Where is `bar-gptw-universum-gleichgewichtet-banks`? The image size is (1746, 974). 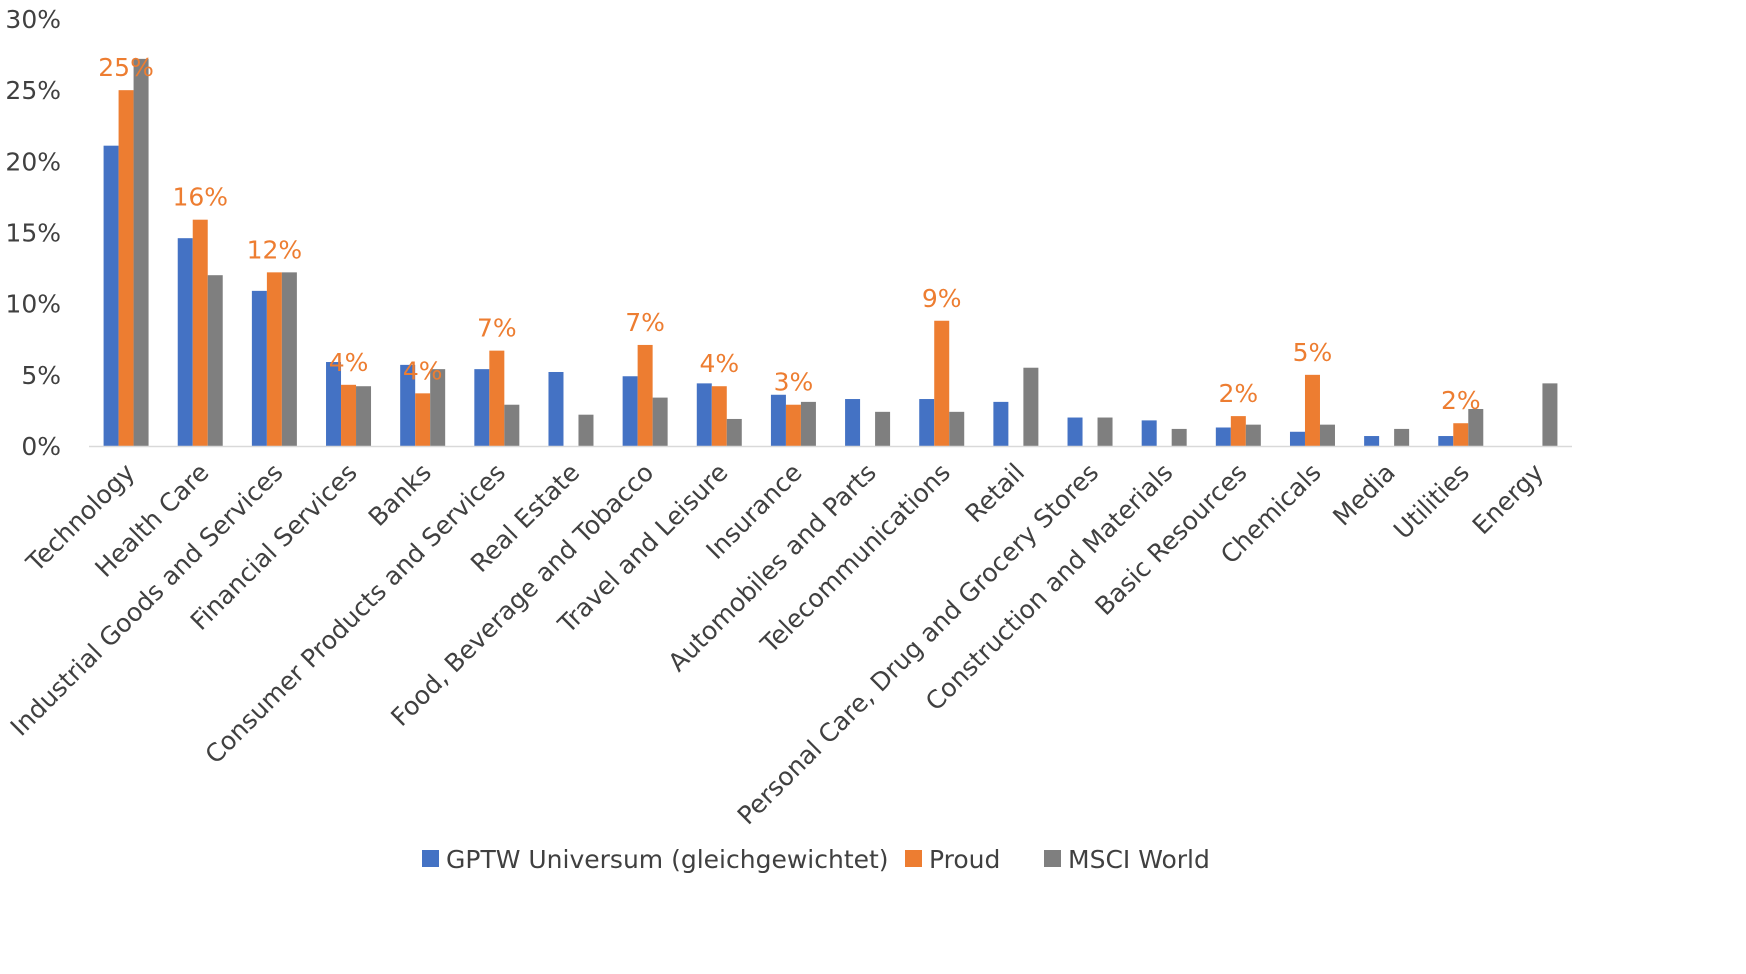
bar-gptw-universum-gleichgewichtet-banks is located at coordinates (408, 405).